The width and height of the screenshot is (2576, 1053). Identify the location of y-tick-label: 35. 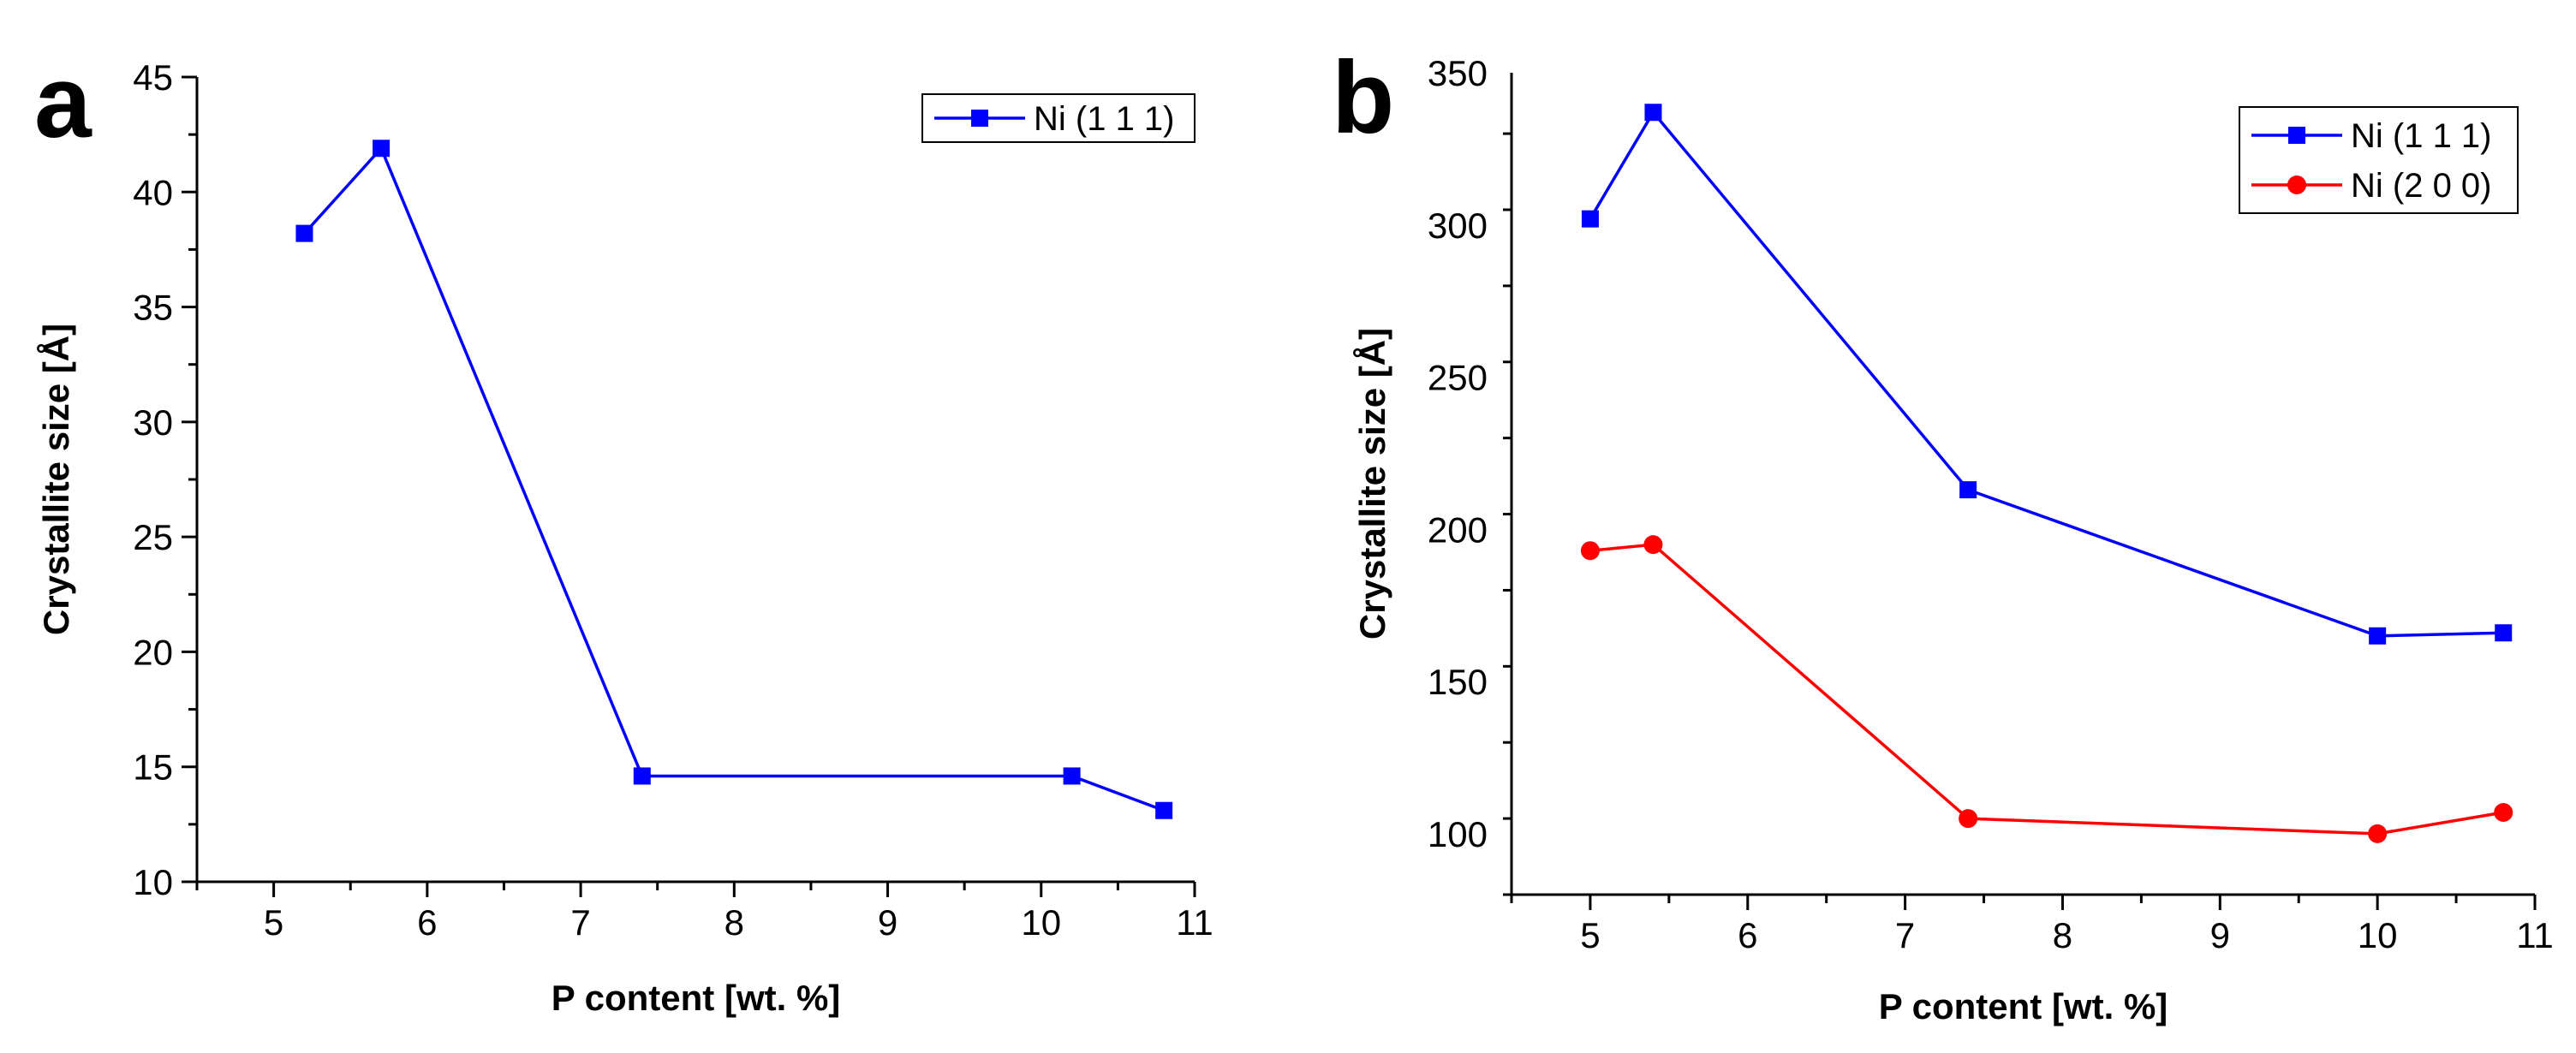
(153, 308).